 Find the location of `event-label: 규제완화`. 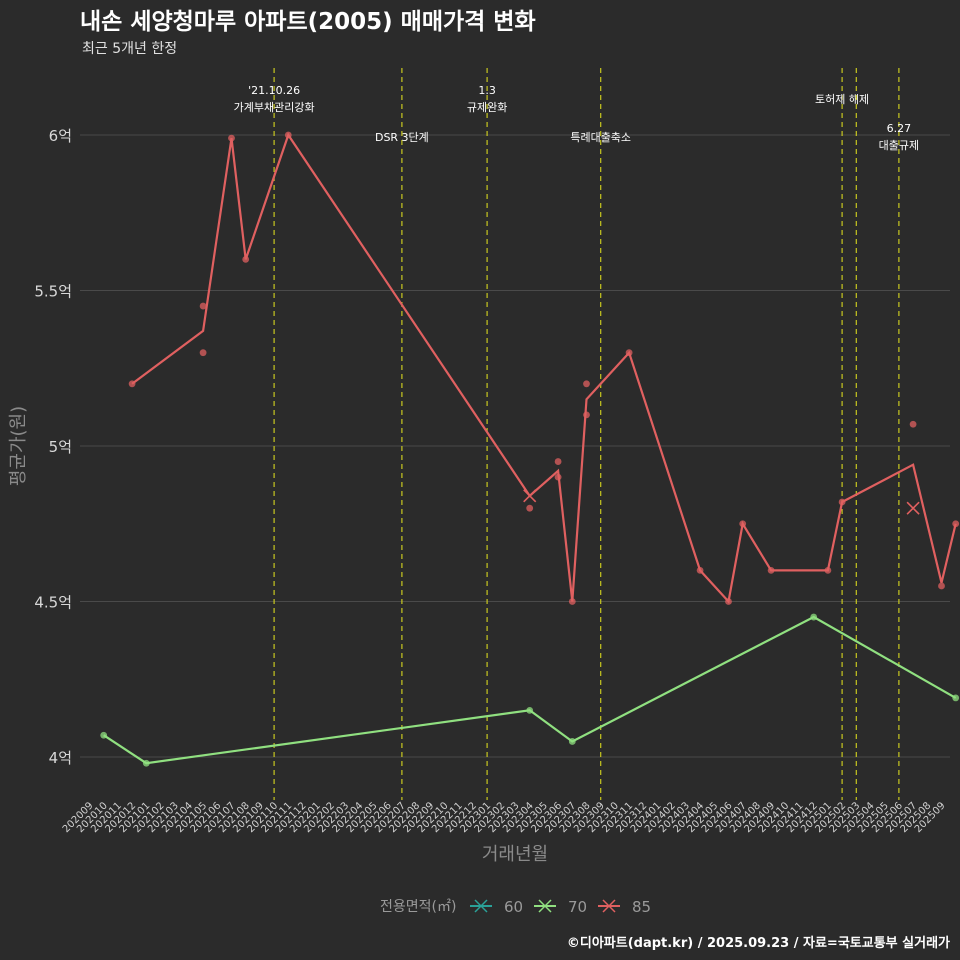

event-label: 규제완화 is located at coordinates (487, 107).